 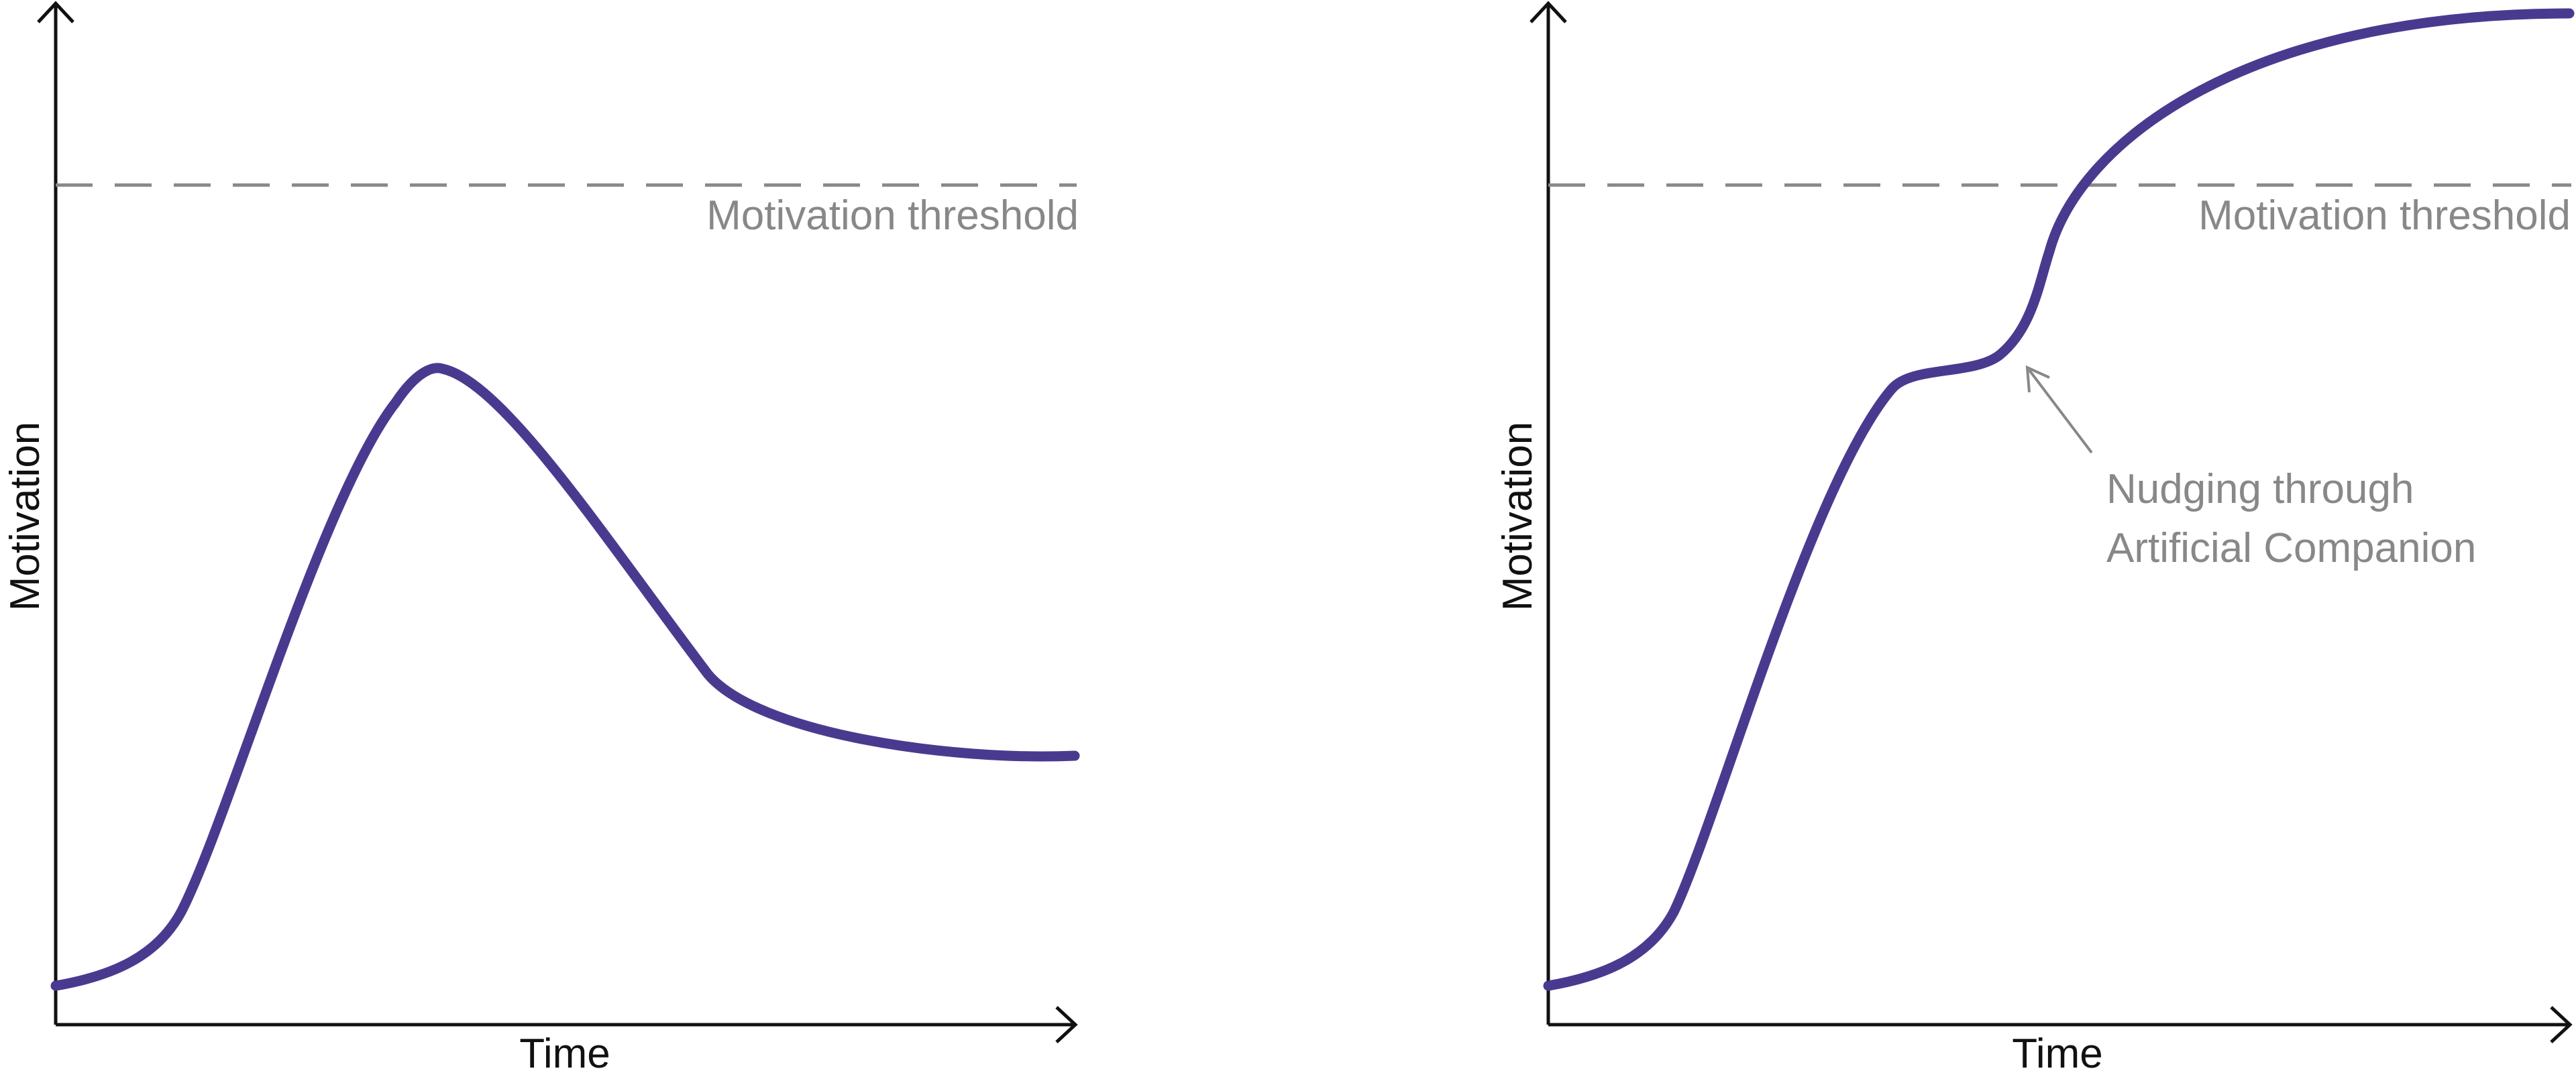 I want to click on right-x-axis-label: Time, so click(x=2057, y=1054).